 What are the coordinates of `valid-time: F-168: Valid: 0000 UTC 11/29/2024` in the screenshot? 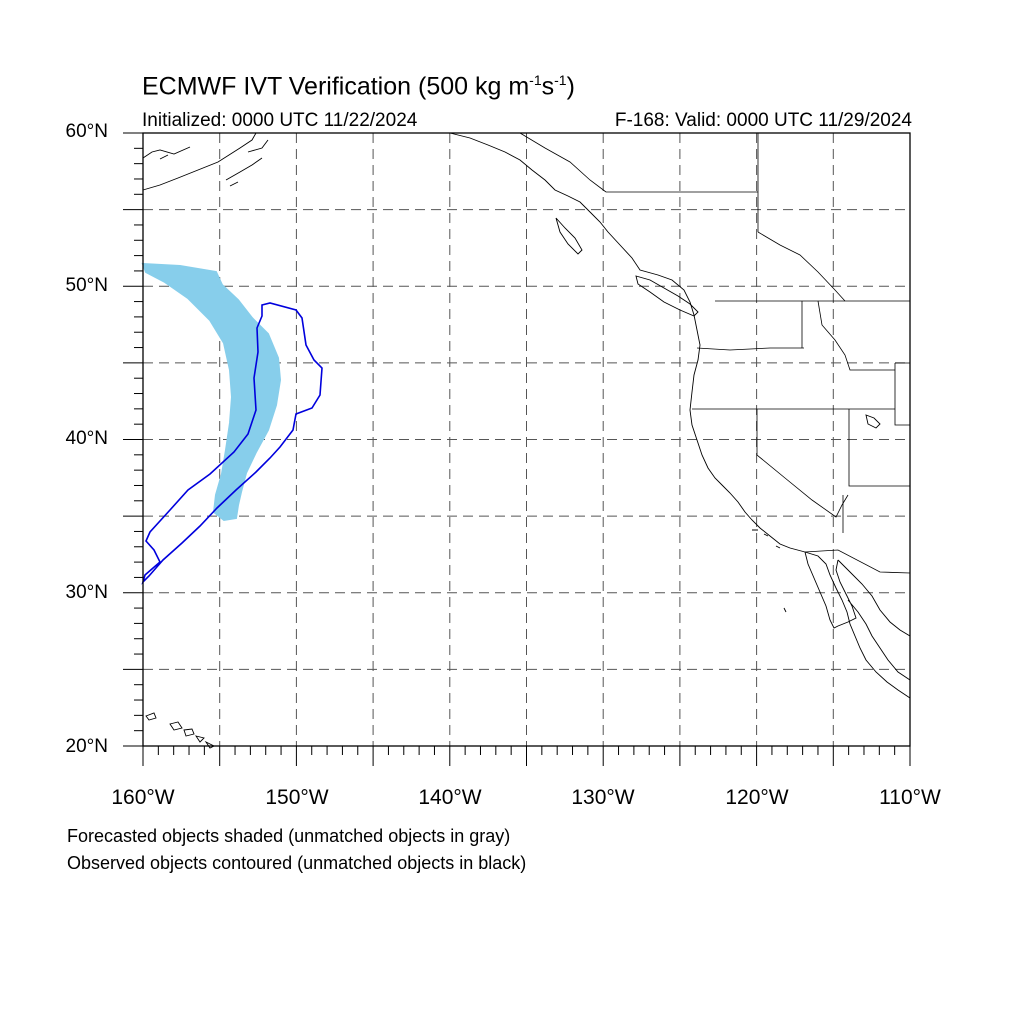 It's located at (763, 120).